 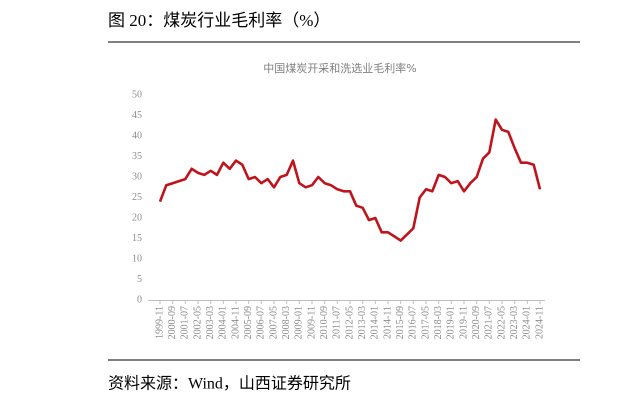 I want to click on x-tick-label: 2018-03, so click(x=438, y=322).